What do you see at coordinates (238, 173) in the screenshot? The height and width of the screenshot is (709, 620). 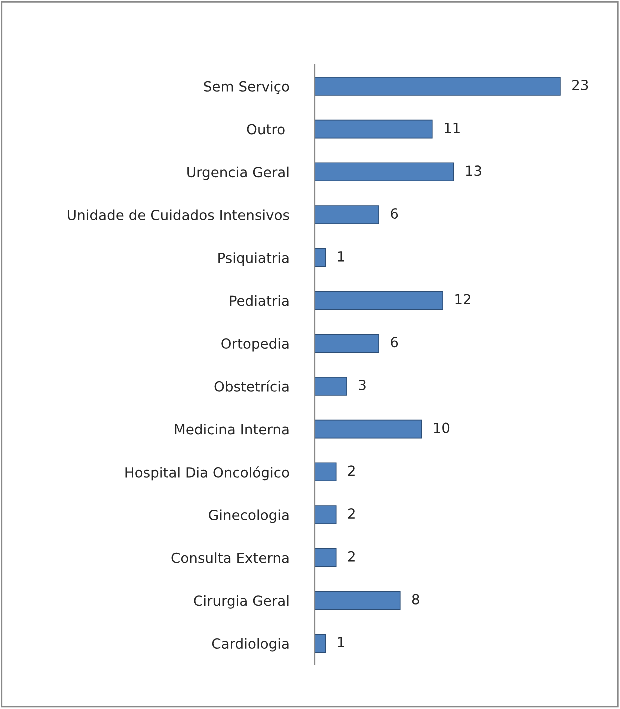 I see `y-tick-label: Urgencia Geral` at bounding box center [238, 173].